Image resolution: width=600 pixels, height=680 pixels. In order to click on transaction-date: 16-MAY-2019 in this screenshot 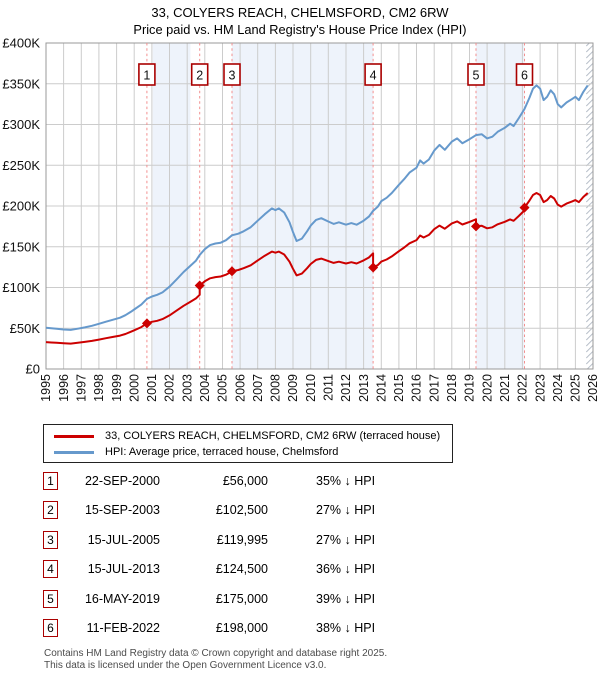, I will do `click(122, 598)`.